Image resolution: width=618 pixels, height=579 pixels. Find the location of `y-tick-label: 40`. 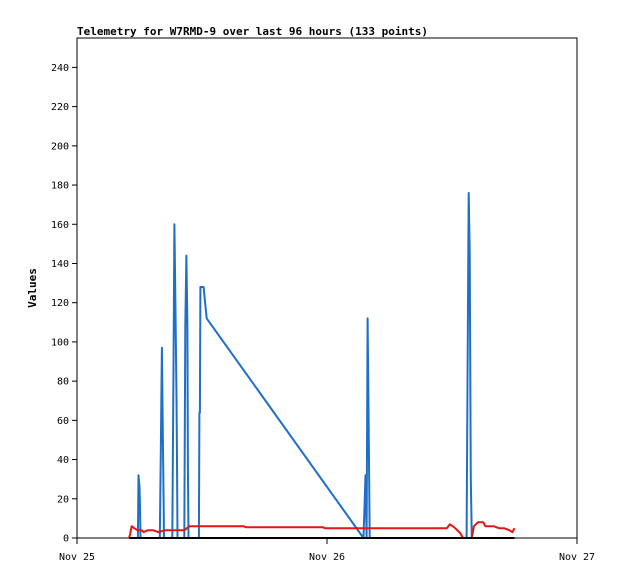

y-tick-label: 40 is located at coordinates (63, 460).